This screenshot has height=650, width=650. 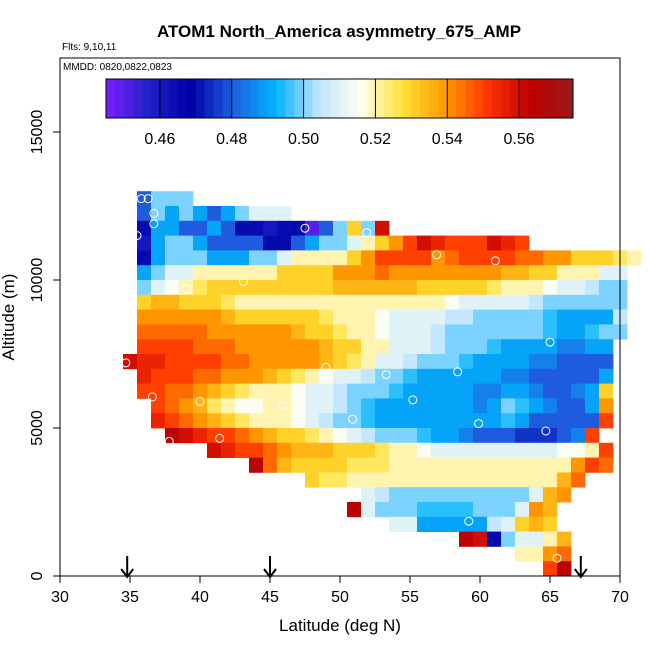 I want to click on colorbar-frame, so click(x=339, y=98).